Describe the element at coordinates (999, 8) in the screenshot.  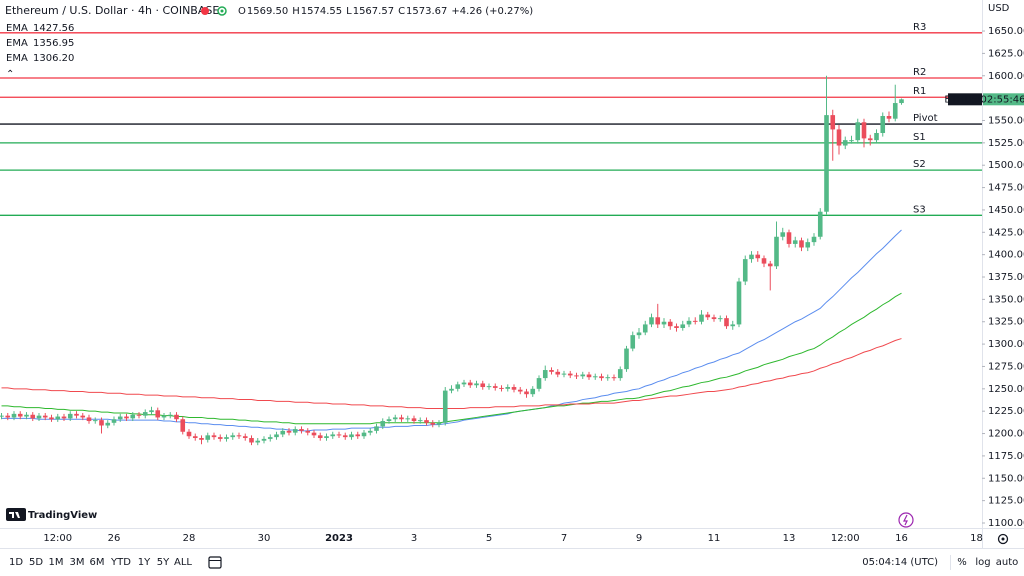
I see `currency-label: USD` at that location.